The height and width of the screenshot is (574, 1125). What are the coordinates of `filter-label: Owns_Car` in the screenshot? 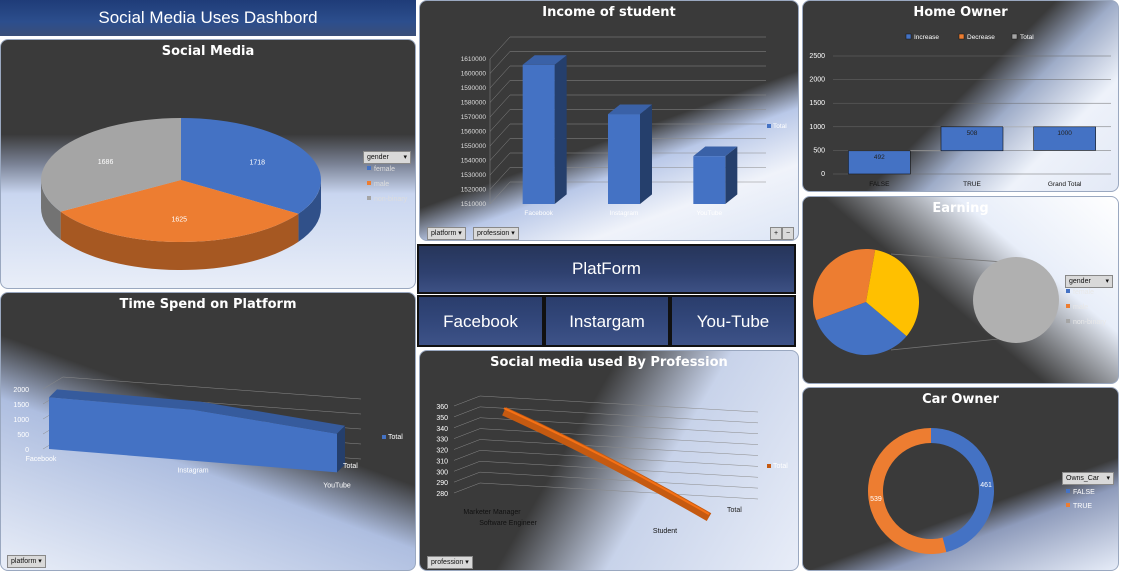 It's located at (1083, 478).